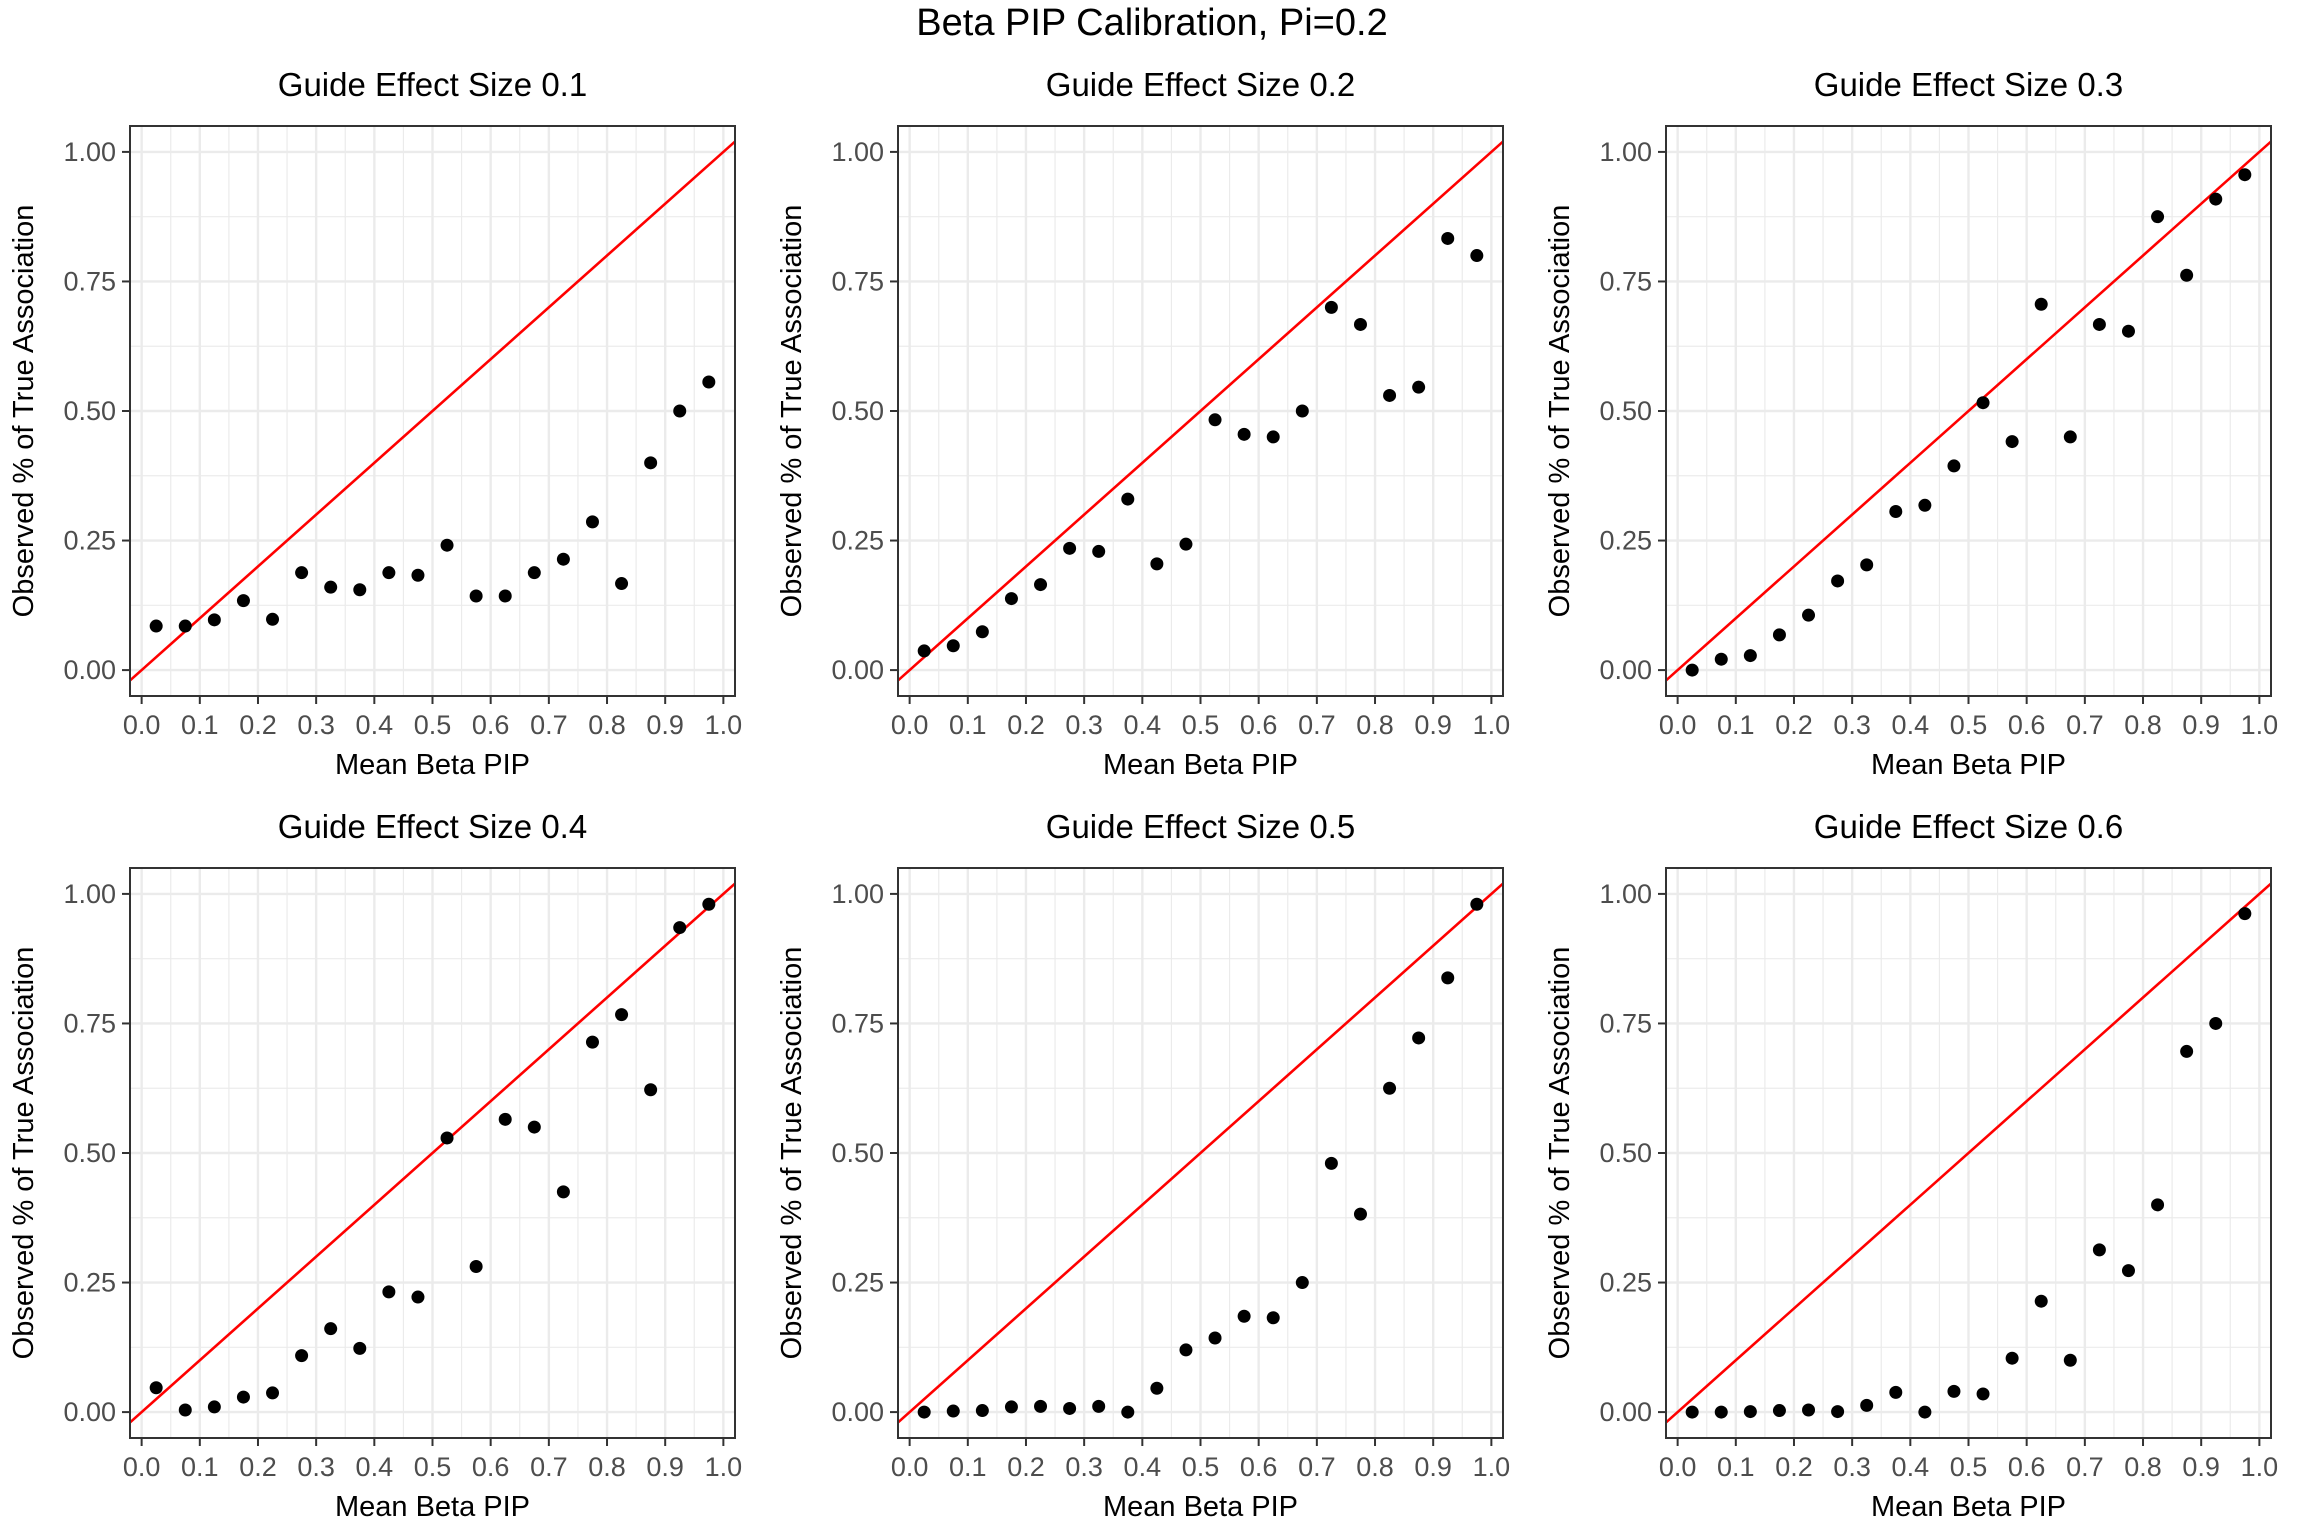 Image resolution: width=2304 pixels, height=1536 pixels. What do you see at coordinates (1200, 84) in the screenshot?
I see `panel-title: Guide Effect Size 0.2` at bounding box center [1200, 84].